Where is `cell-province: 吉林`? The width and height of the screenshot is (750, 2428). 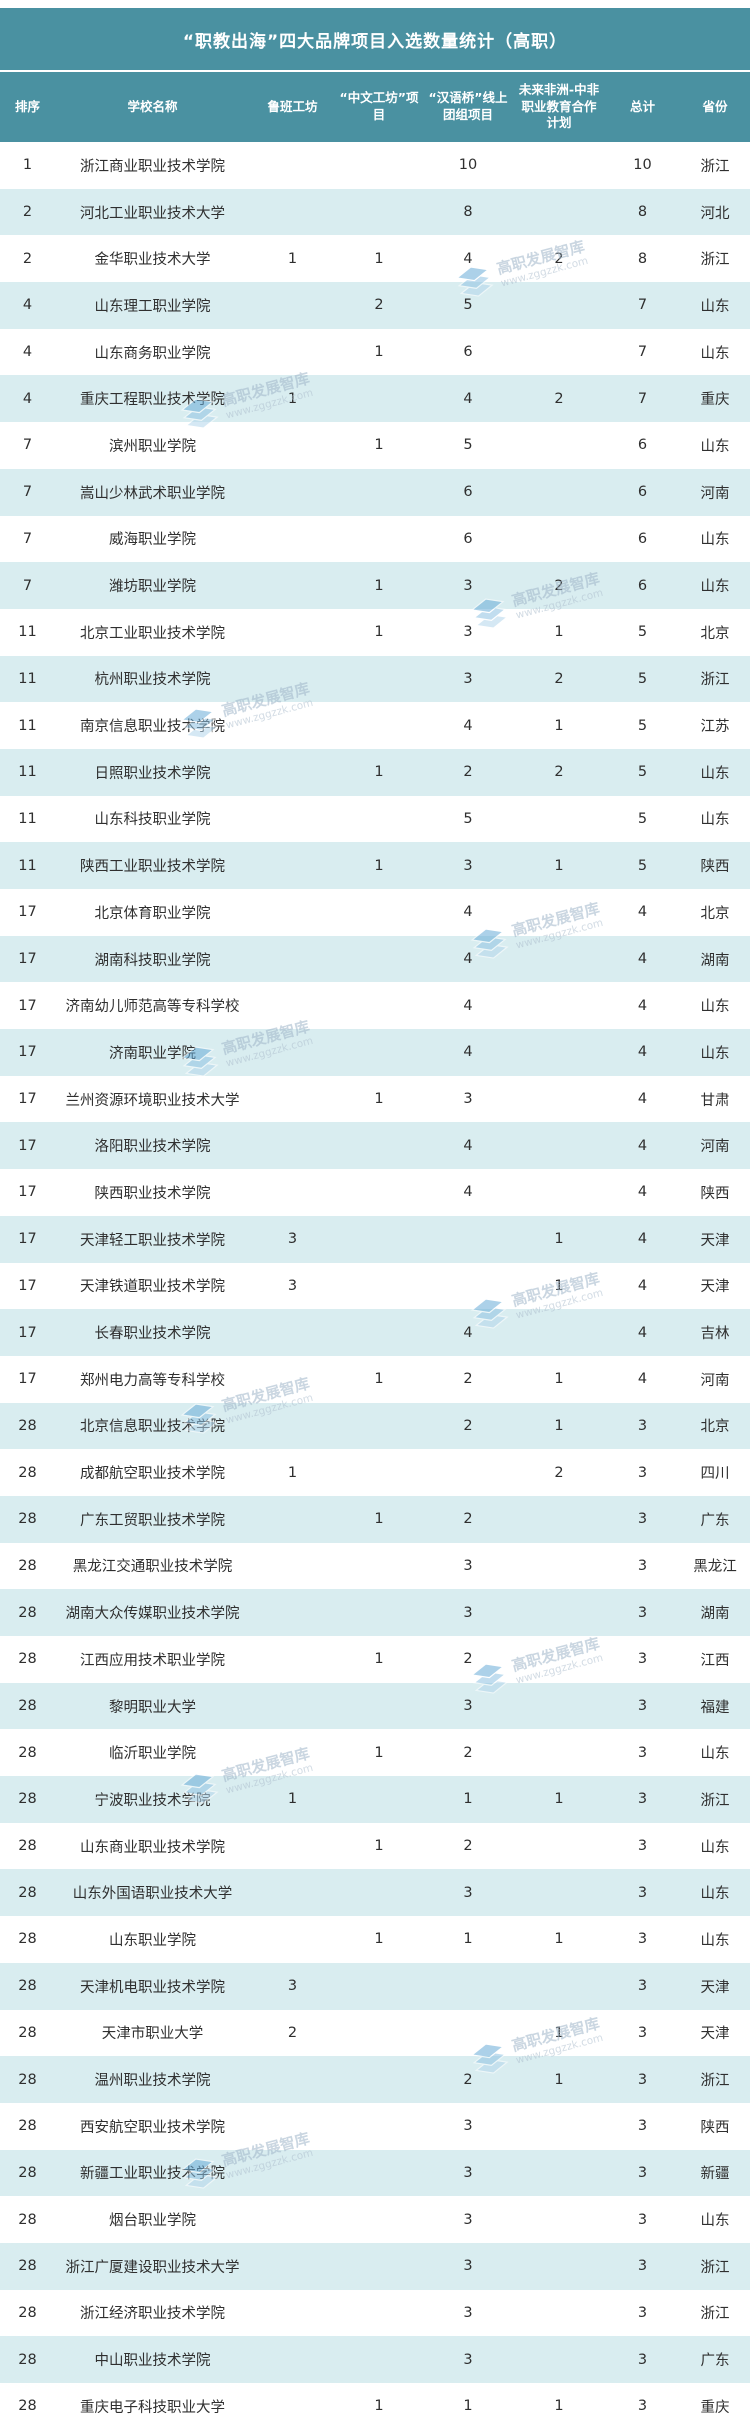
cell-province: 吉林 is located at coordinates (715, 1334).